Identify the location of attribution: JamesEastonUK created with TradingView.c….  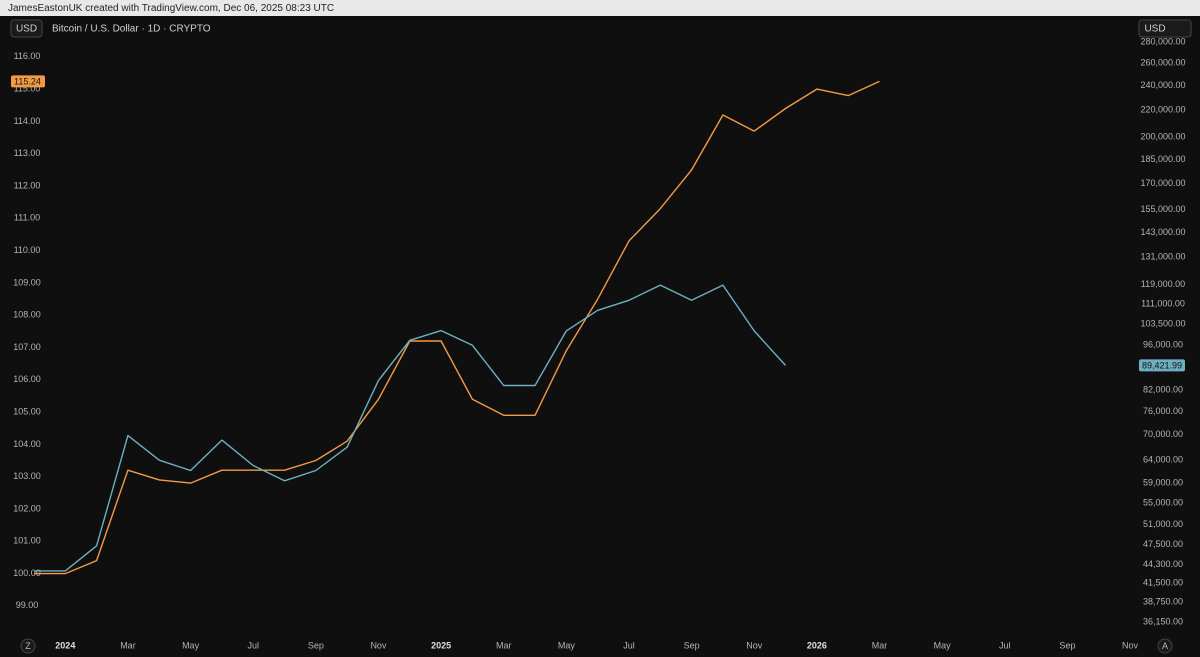
(171, 8).